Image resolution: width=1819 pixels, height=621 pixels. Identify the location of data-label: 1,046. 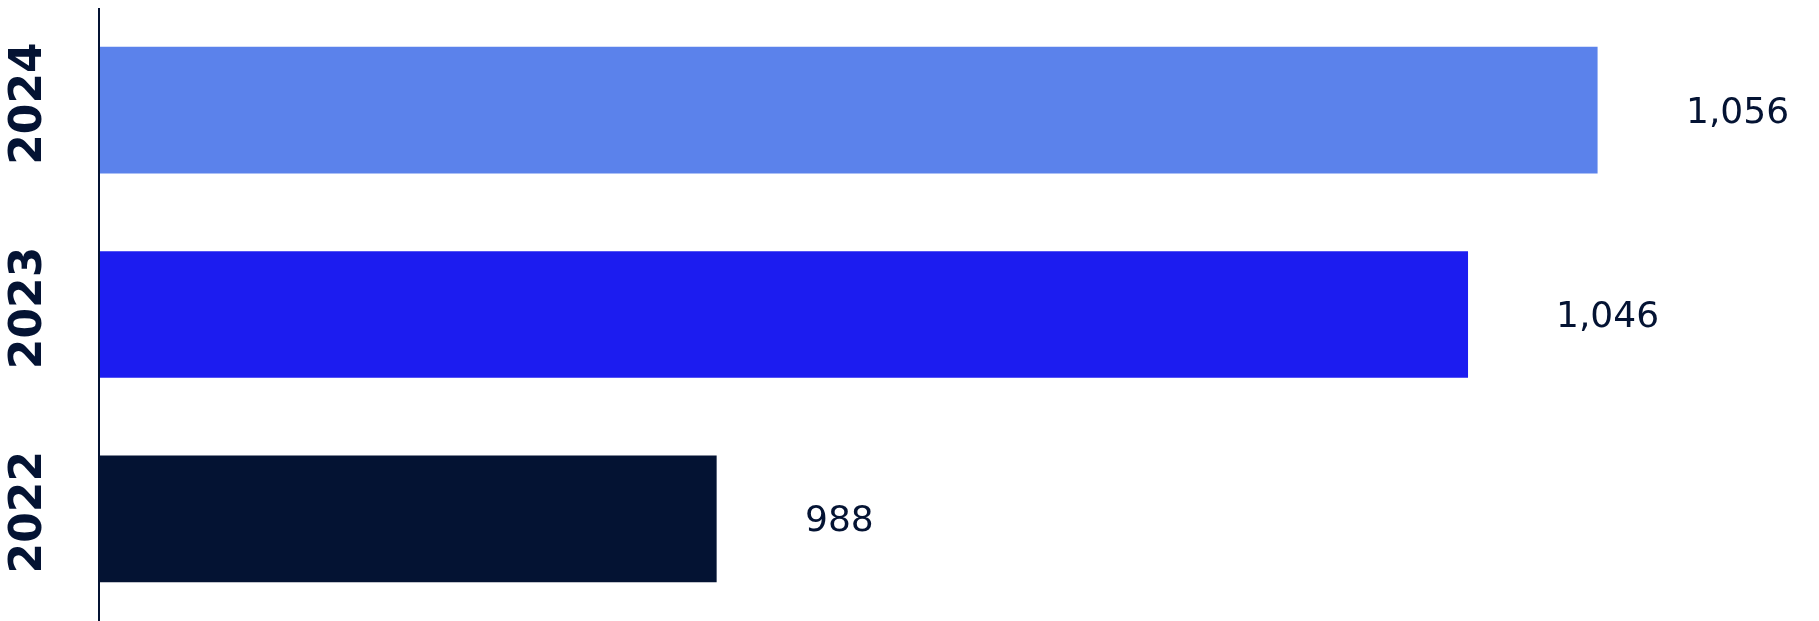
(1608, 314).